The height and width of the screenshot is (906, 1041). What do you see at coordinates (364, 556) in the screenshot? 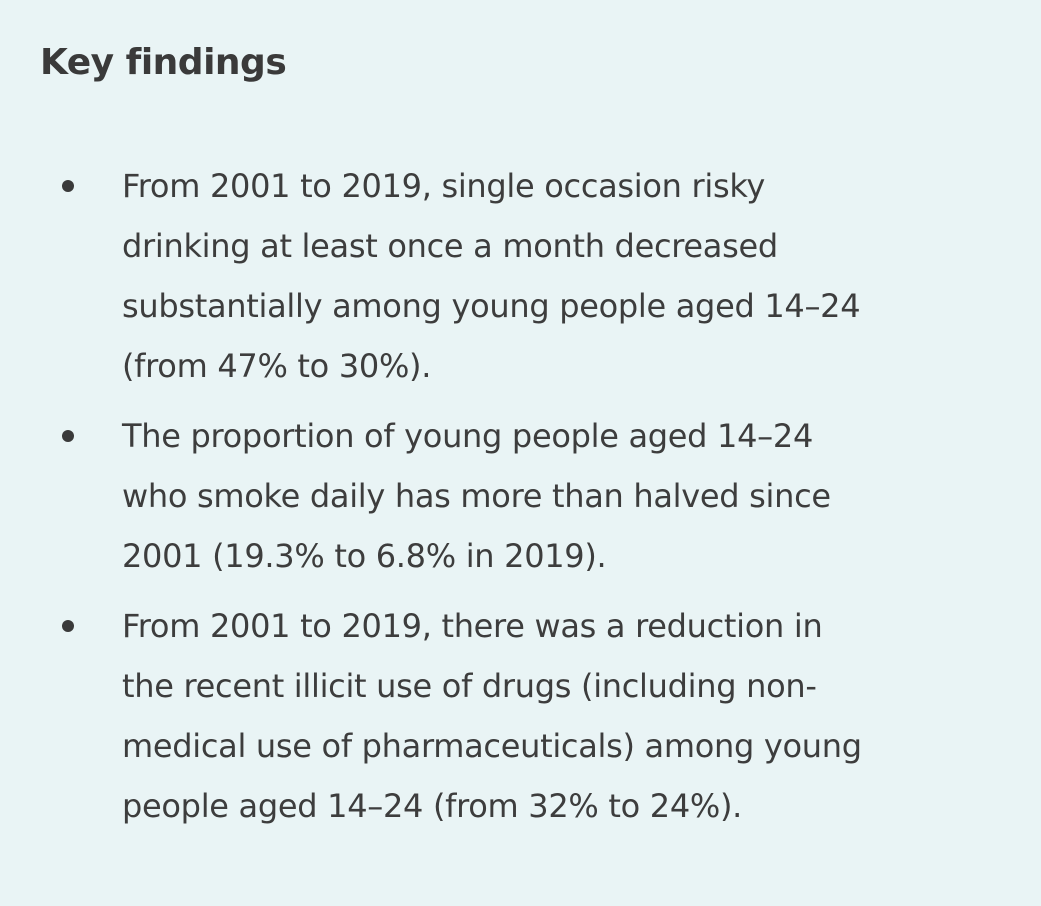
I see `text-line: 2001 (19.3% to 6.8% in 2019).` at bounding box center [364, 556].